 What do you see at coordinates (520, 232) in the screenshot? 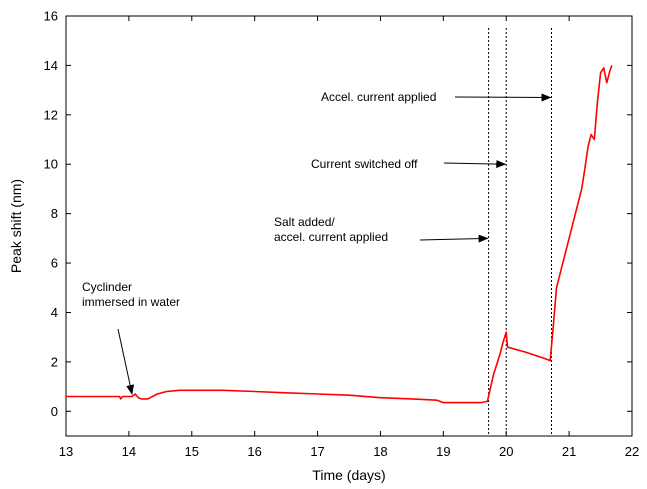
I see `event-lines` at bounding box center [520, 232].